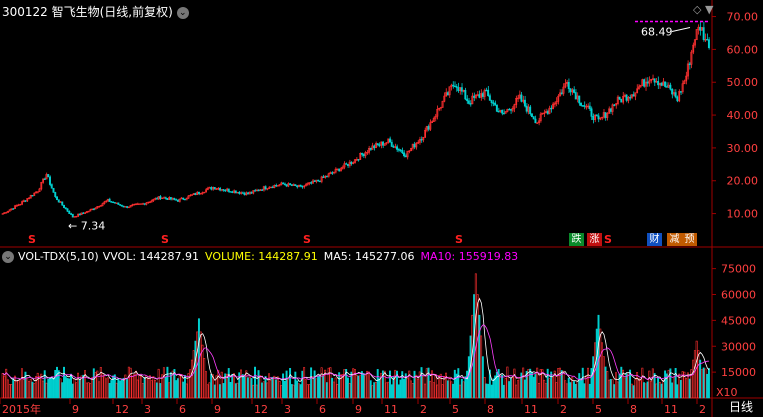 The image size is (763, 417). Describe the element at coordinates (576, 239) in the screenshot. I see `event-marker-fall: 跌` at that location.